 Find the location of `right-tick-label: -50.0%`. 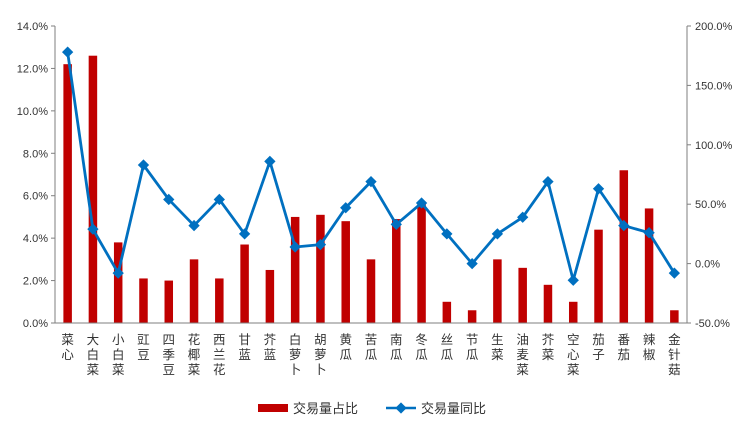

right-tick-label: -50.0% is located at coordinates (712, 324).